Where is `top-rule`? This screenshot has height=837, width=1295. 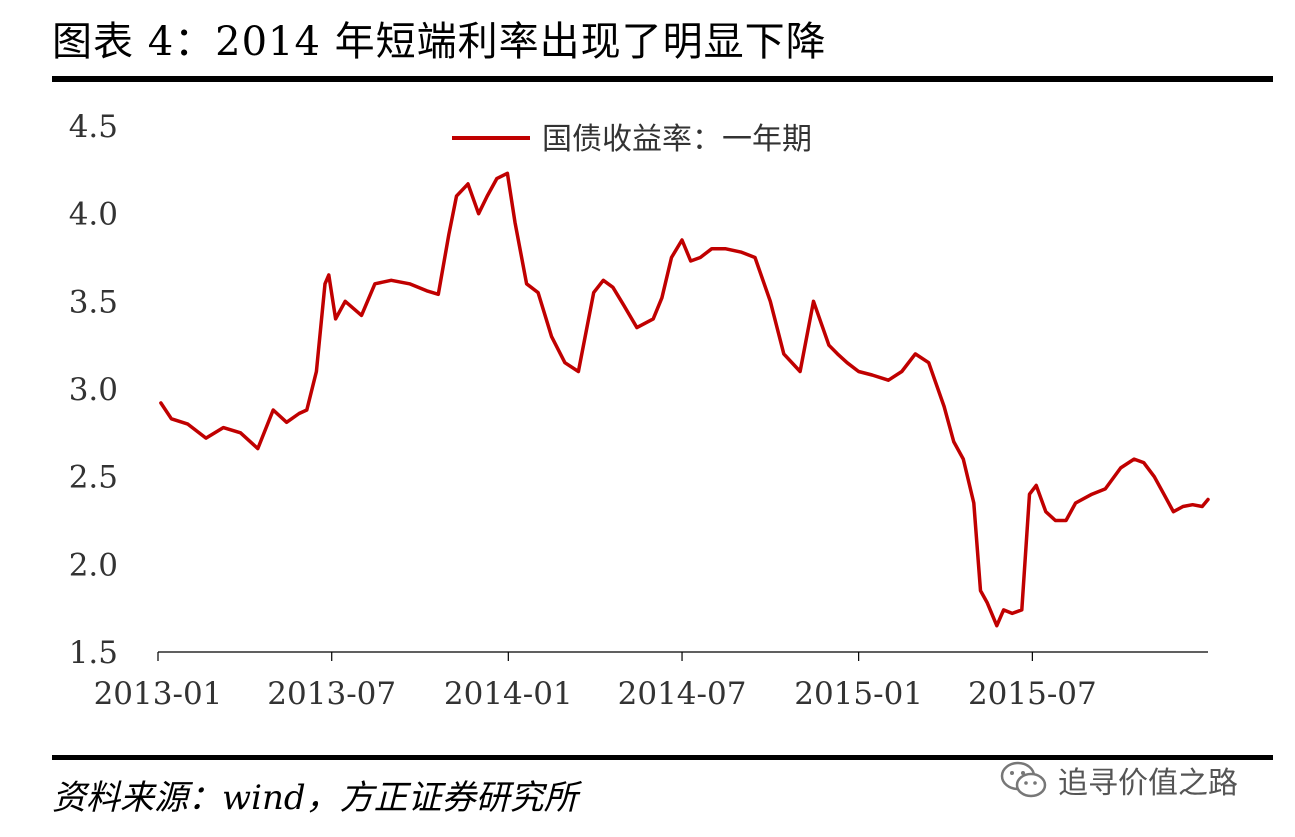
top-rule is located at coordinates (662, 79).